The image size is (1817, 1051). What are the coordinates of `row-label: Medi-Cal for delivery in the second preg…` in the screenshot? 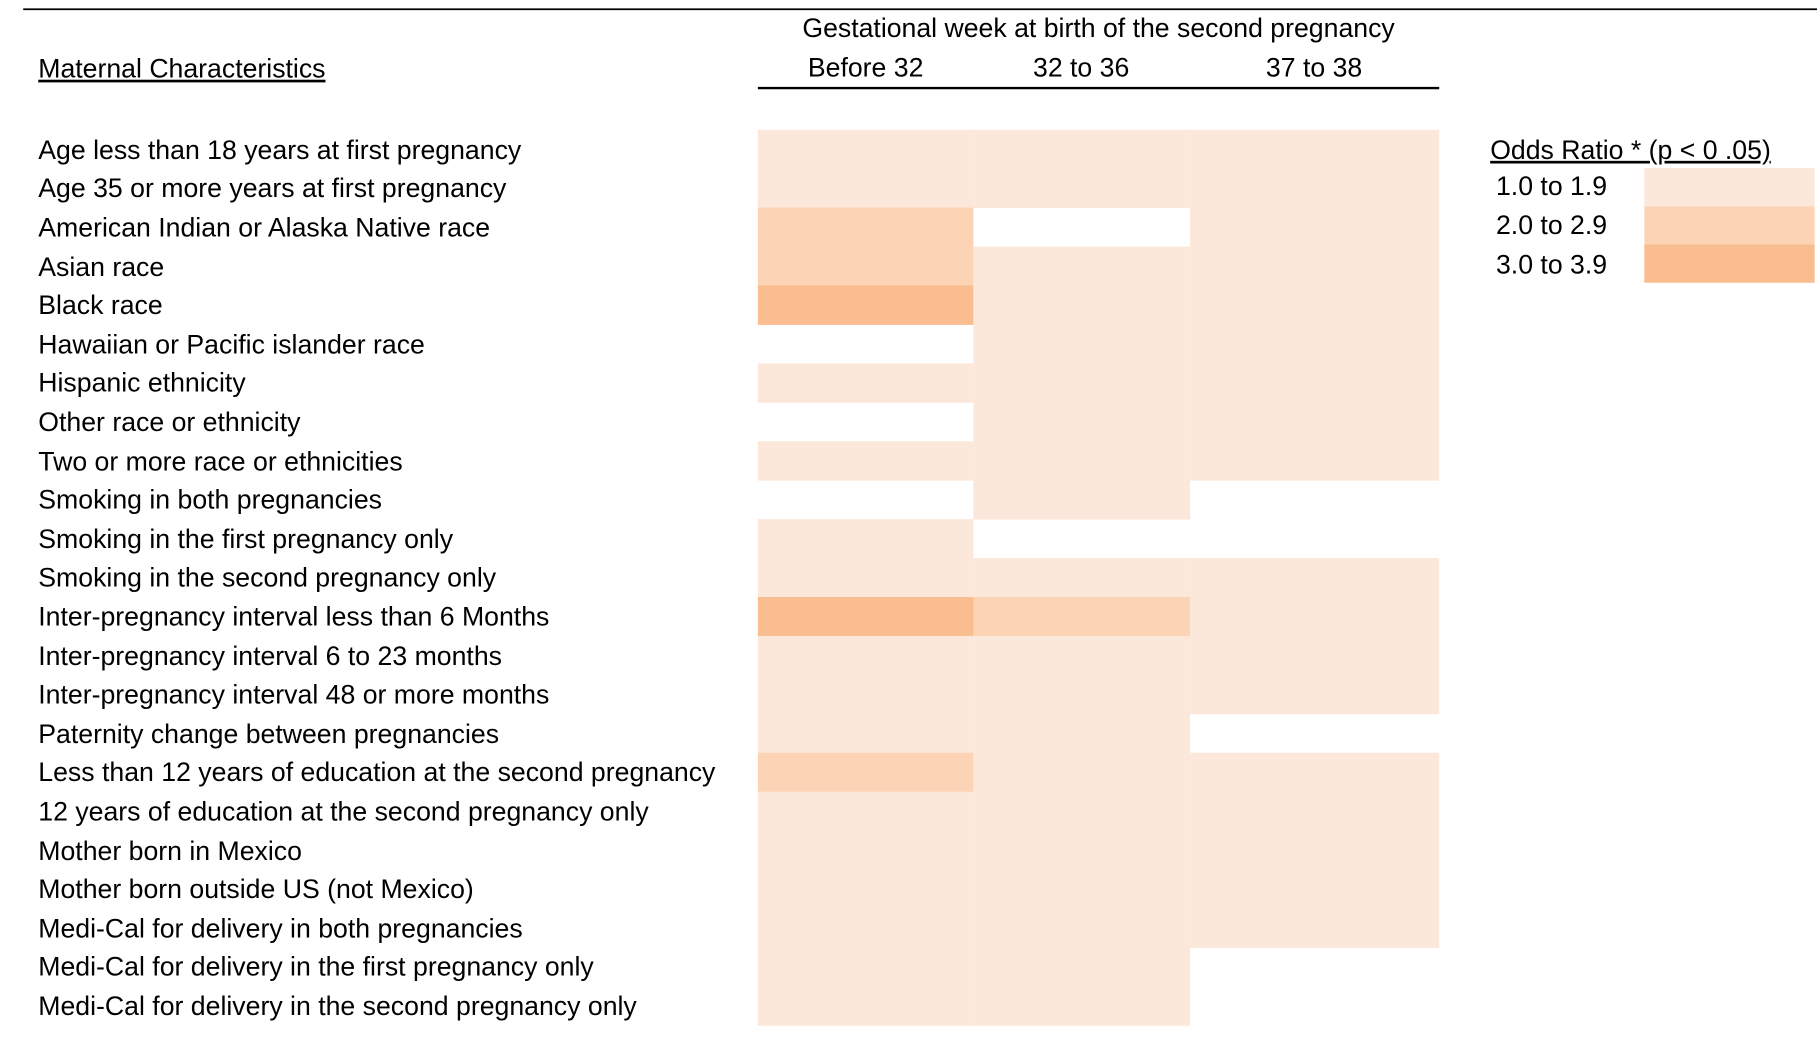 It's located at (337, 1005).